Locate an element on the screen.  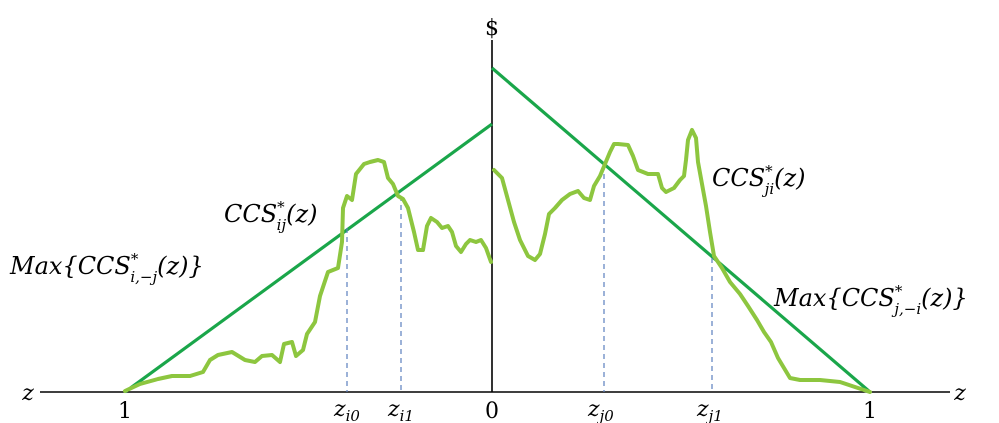
tick-label-left-one: 1 is located at coordinates (125, 411).